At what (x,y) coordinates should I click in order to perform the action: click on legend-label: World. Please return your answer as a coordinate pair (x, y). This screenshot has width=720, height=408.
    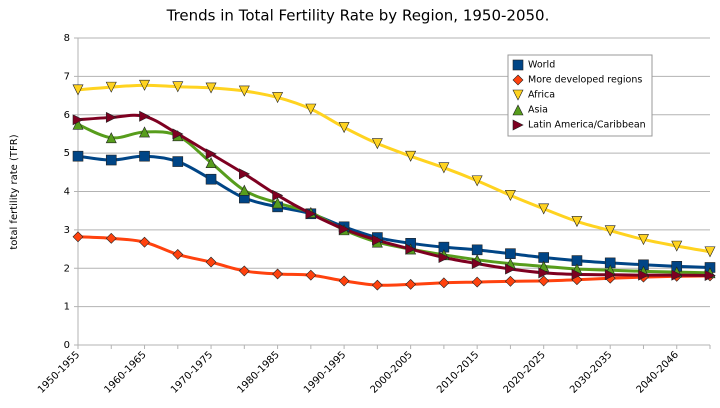
    Looking at the image, I should click on (541, 65).